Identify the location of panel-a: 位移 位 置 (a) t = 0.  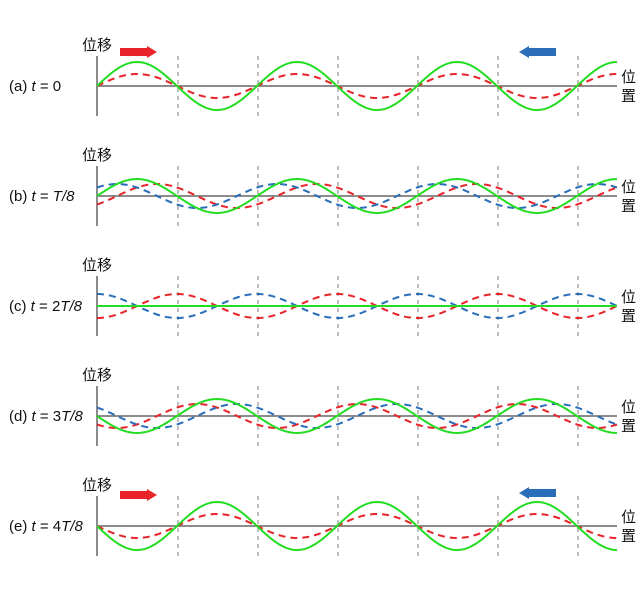
(322, 76).